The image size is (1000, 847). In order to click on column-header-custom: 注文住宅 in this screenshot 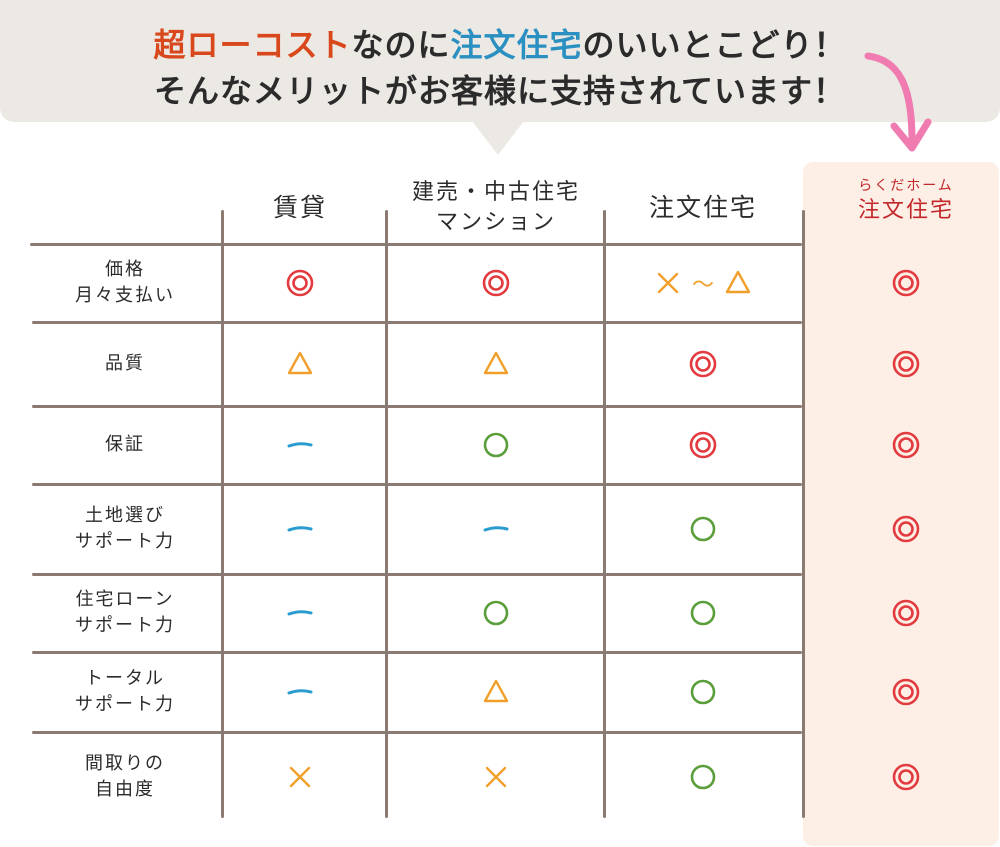, I will do `click(703, 208)`.